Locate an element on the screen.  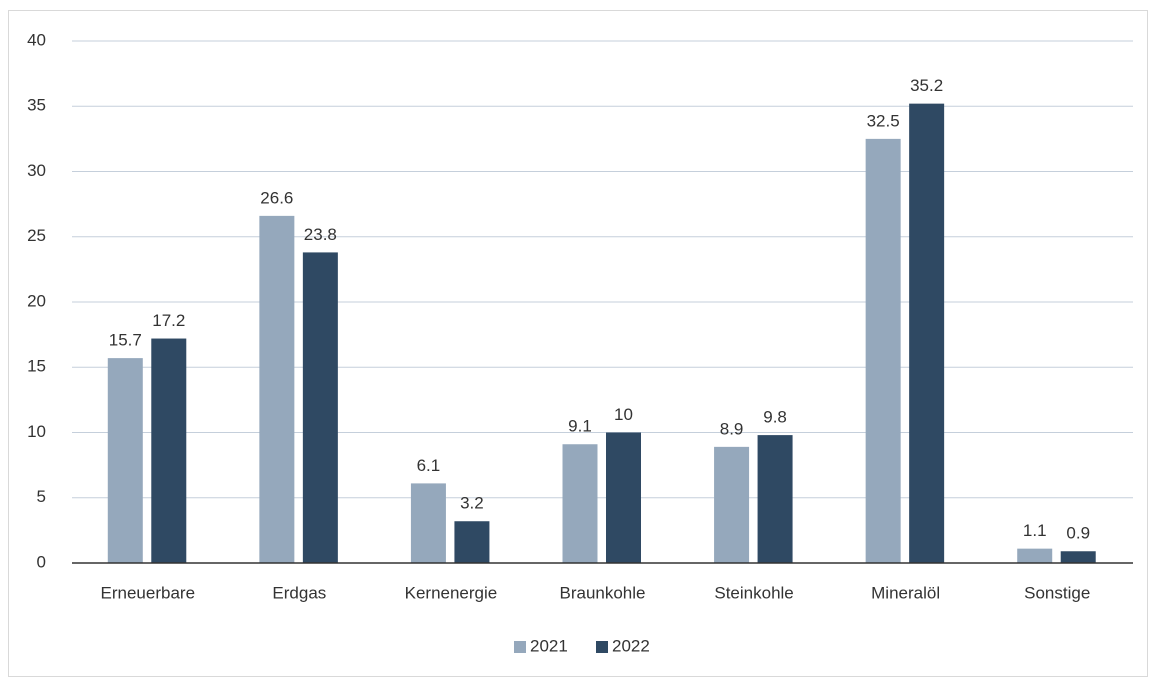
data-label: 10 is located at coordinates (623, 414).